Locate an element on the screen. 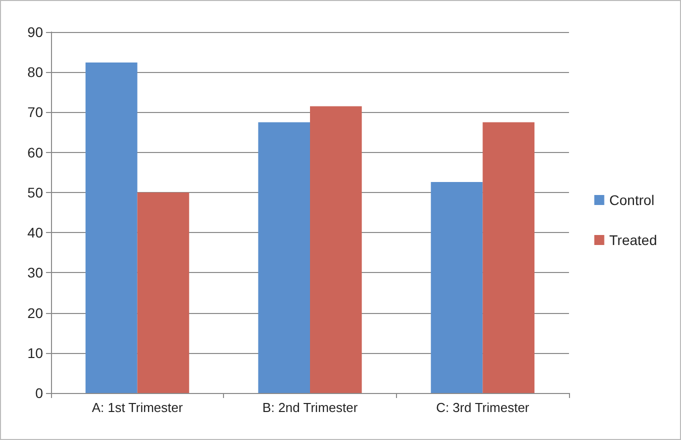 The image size is (681, 440). y-tick-label: 50 is located at coordinates (35, 192).